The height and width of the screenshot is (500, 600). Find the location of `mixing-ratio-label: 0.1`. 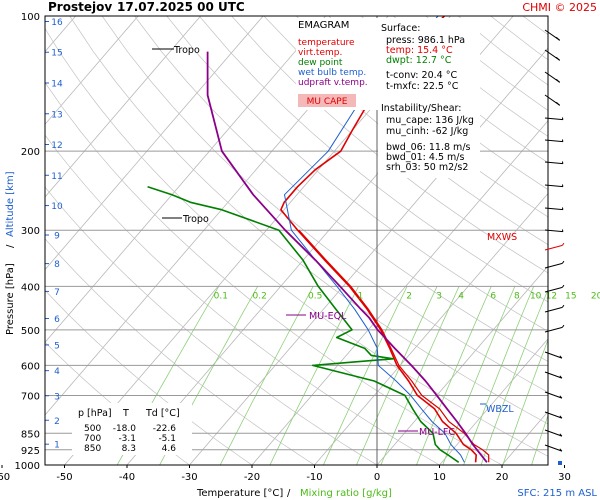

mixing-ratio-label: 0.1 is located at coordinates (221, 296).